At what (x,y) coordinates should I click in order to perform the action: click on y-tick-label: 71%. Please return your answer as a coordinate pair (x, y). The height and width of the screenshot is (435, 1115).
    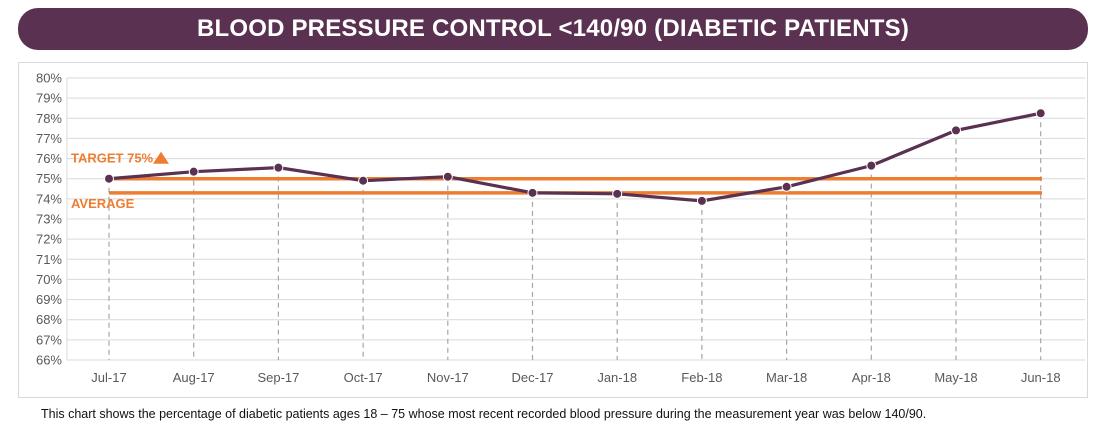
    Looking at the image, I should click on (49, 259).